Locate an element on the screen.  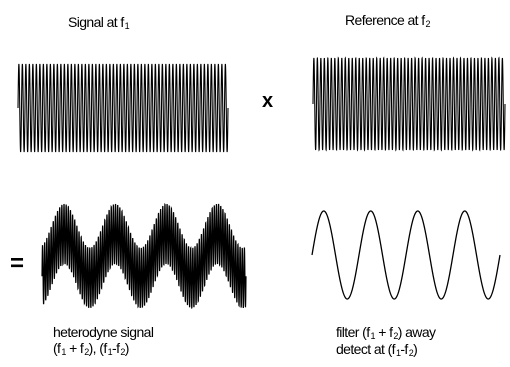
reference-wave is located at coordinates (409, 104).